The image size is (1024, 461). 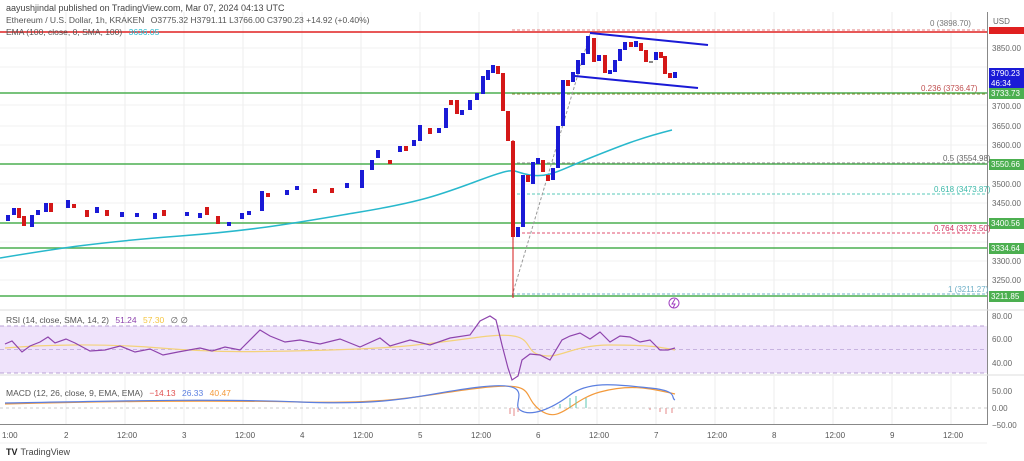 What do you see at coordinates (179, 320) in the screenshot?
I see `rsi-extra: ∅ ∅` at bounding box center [179, 320].